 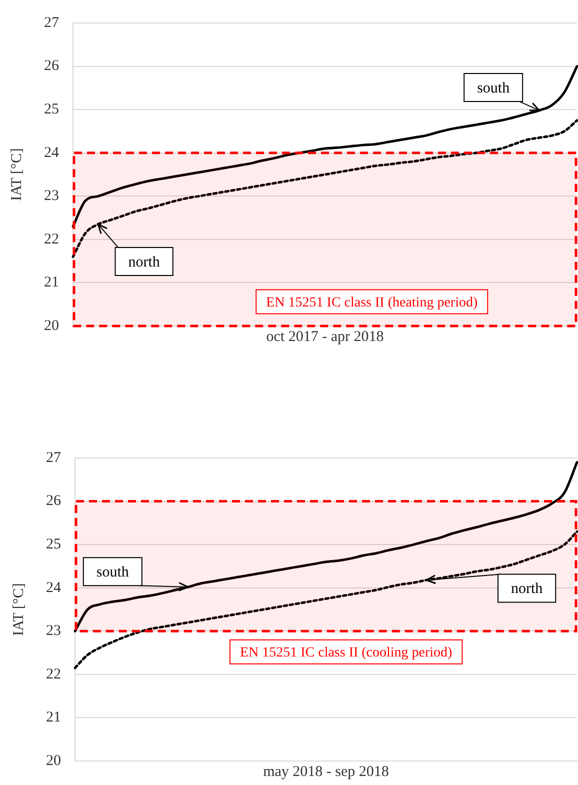 What do you see at coordinates (326, 772) in the screenshot?
I see `x-axis-title: may 2018 - sep 2018` at bounding box center [326, 772].